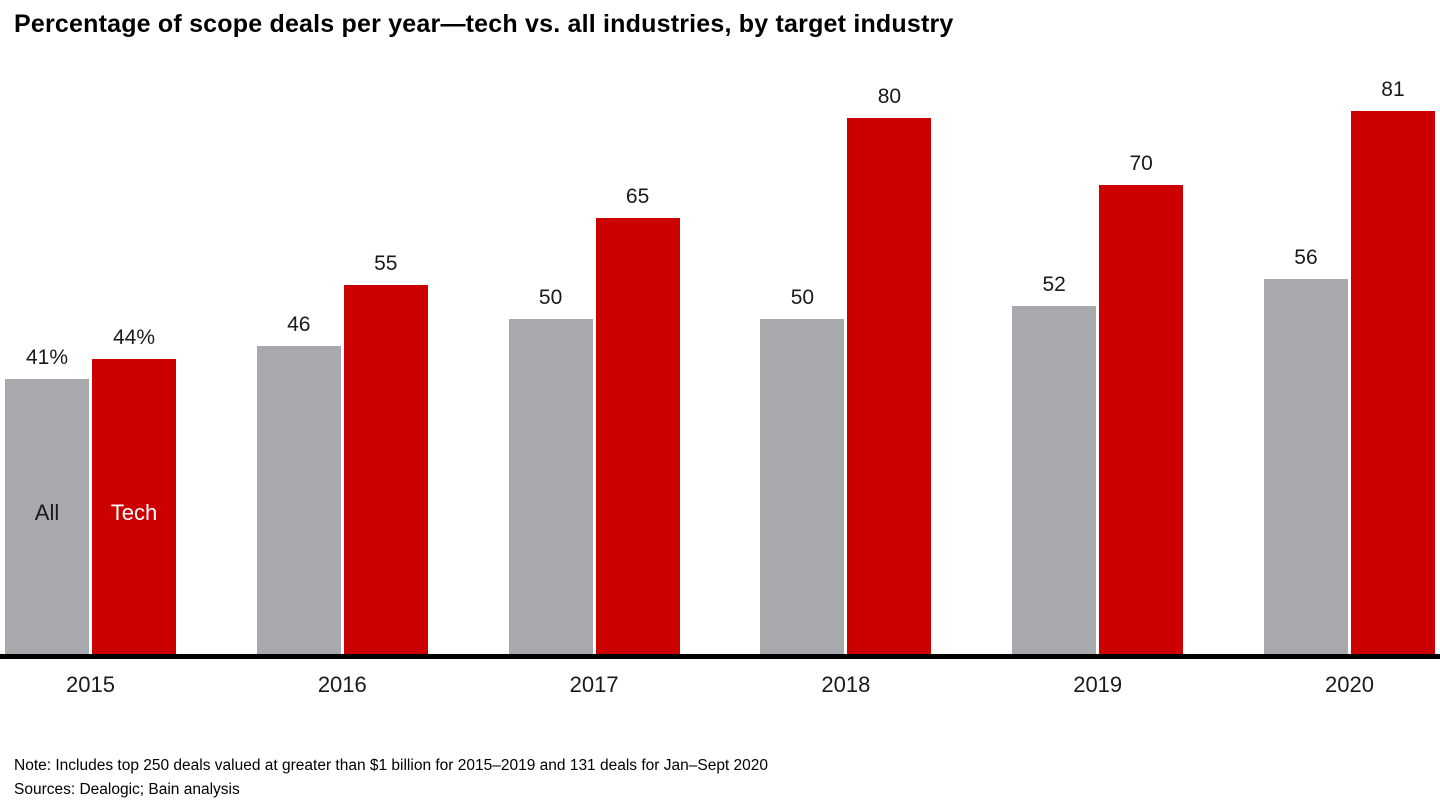 The width and height of the screenshot is (1440, 810). I want to click on bar-column: 70, so click(1141, 403).